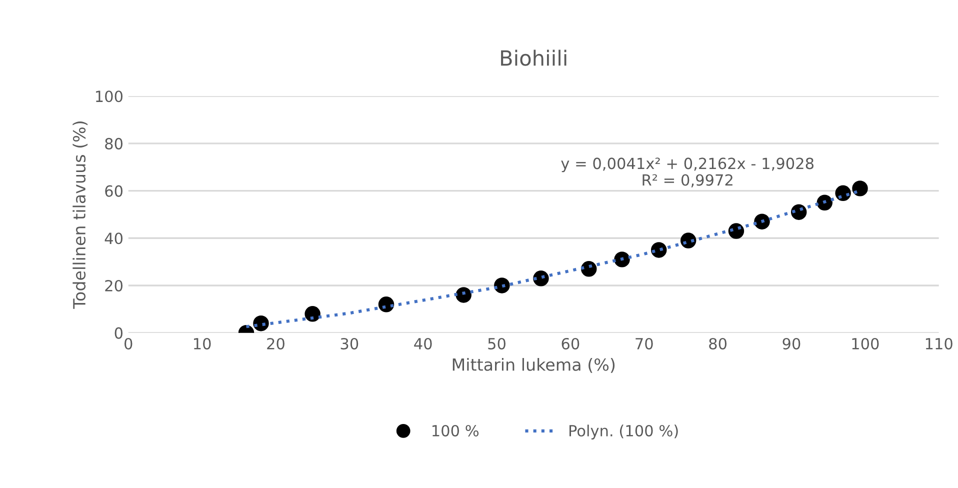 The image size is (958, 488). What do you see at coordinates (118, 333) in the screenshot?
I see `y-tick-label: 0` at bounding box center [118, 333].